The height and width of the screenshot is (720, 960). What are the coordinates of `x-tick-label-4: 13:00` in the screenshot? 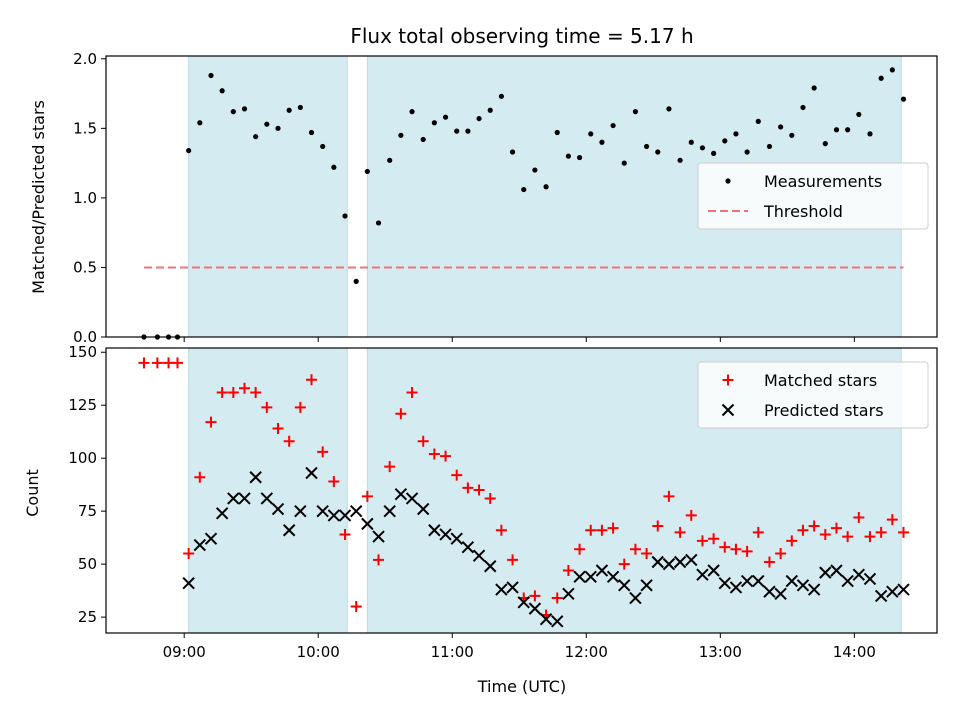 It's located at (720, 652).